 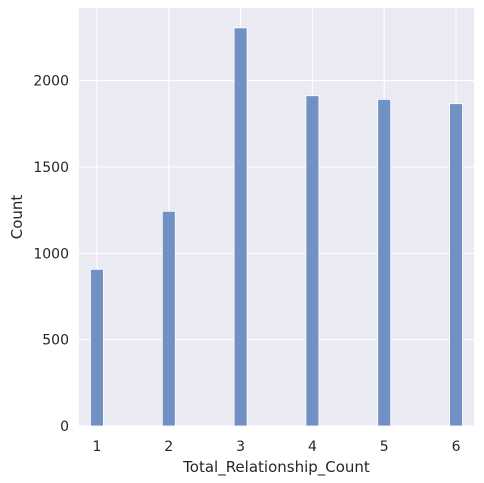 What do you see at coordinates (384, 447) in the screenshot?
I see `x-tick-label: 5` at bounding box center [384, 447].